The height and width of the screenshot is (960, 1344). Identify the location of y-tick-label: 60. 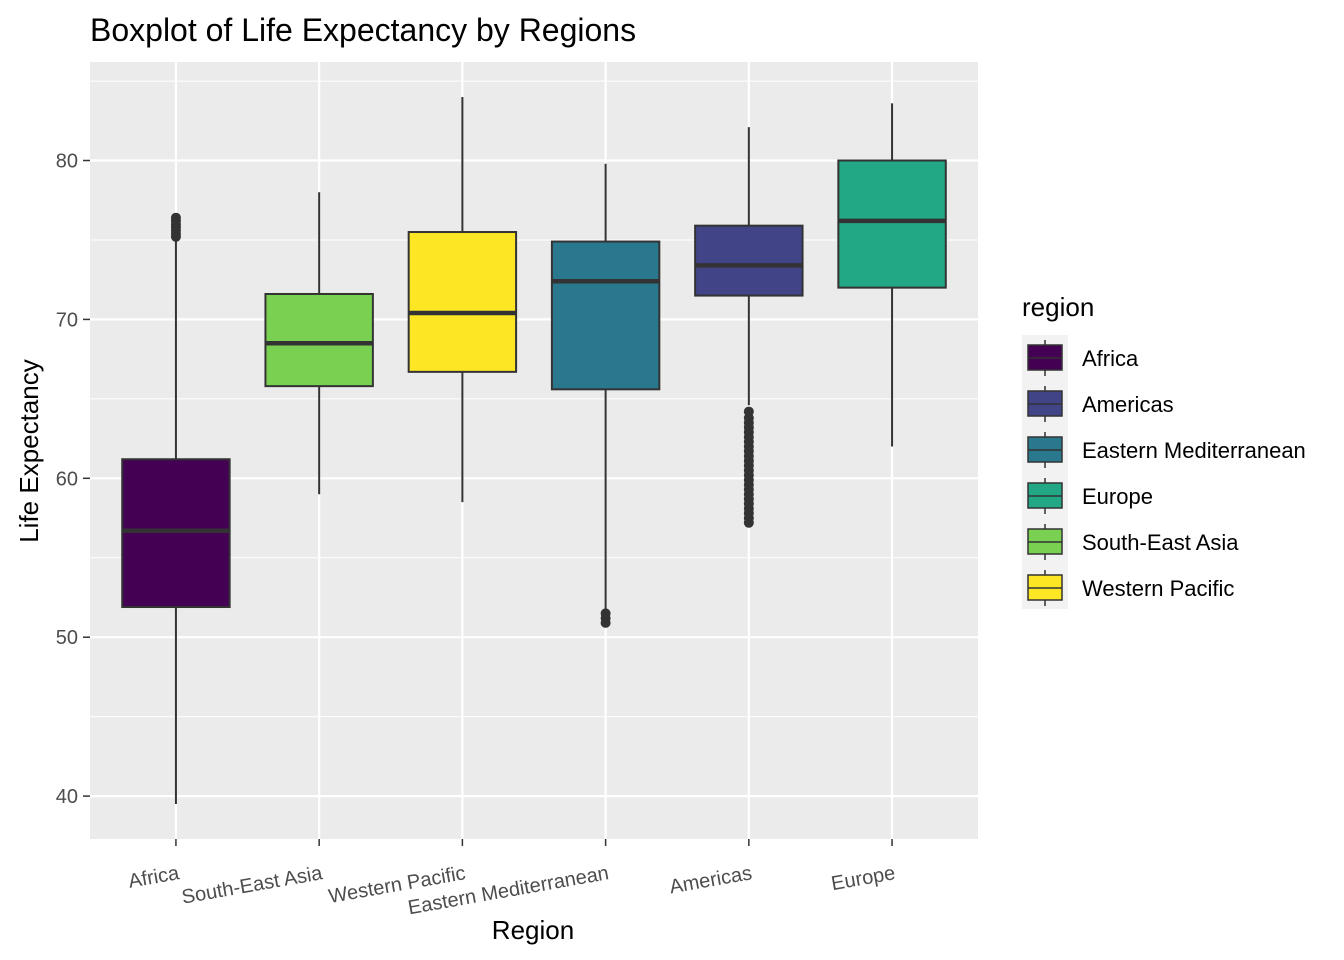
(67, 479).